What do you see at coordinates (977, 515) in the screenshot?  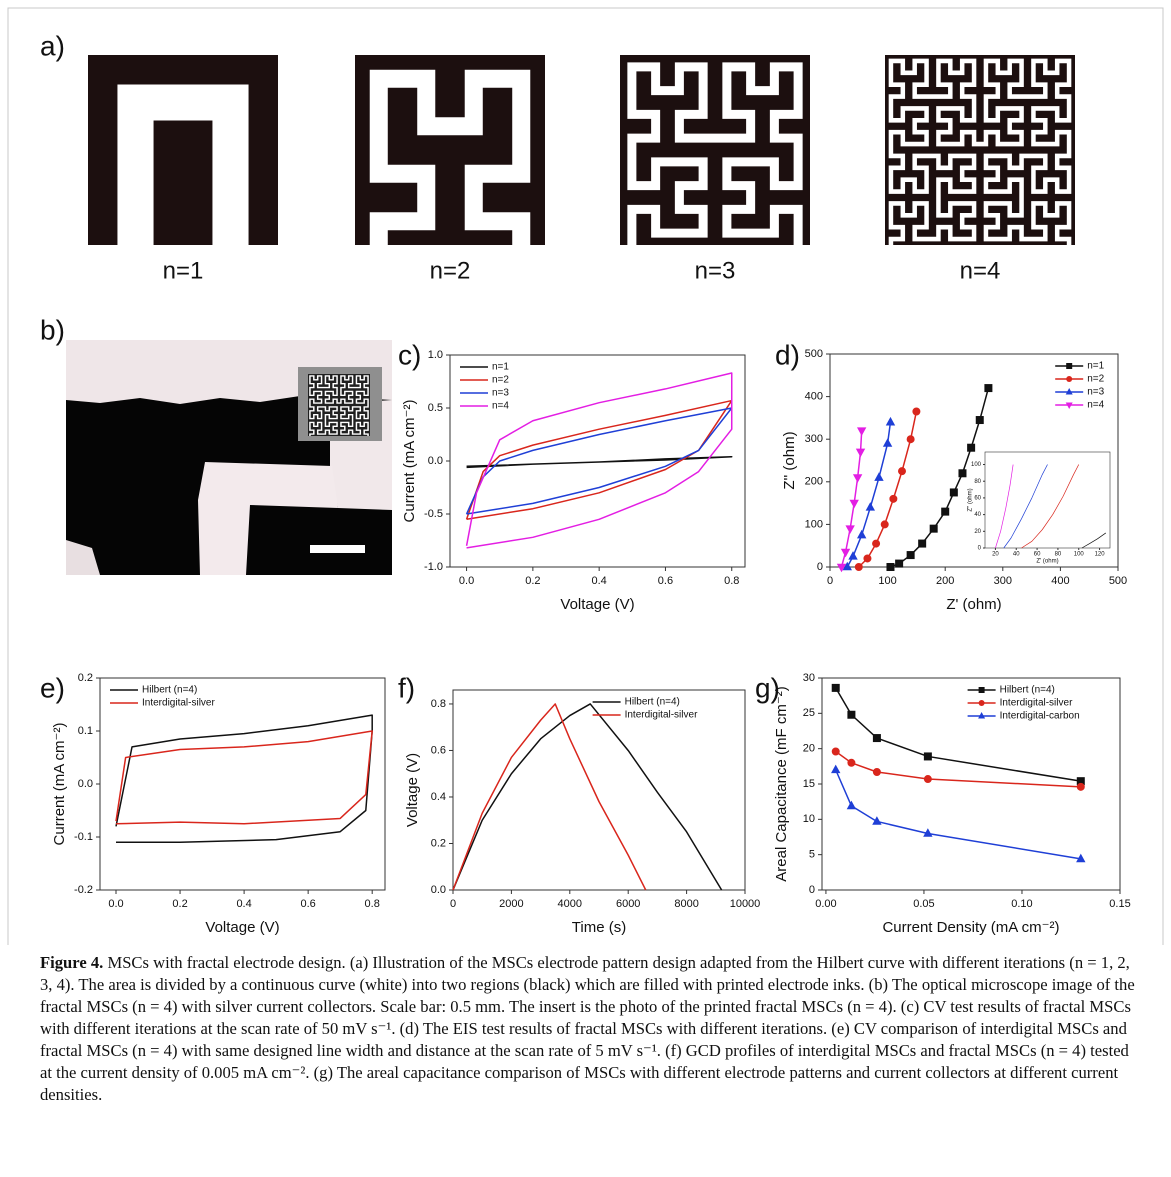 I see `y-tick-label: 40` at bounding box center [977, 515].